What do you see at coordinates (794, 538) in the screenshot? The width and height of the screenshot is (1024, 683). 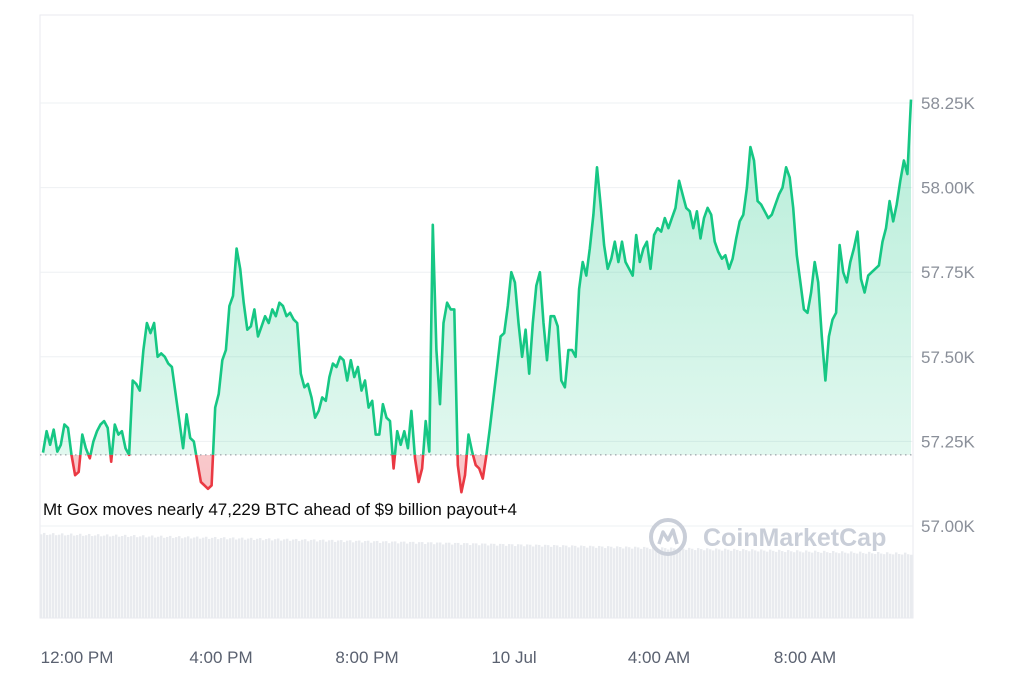 I see `watermark-text: CoinMarketCap` at bounding box center [794, 538].